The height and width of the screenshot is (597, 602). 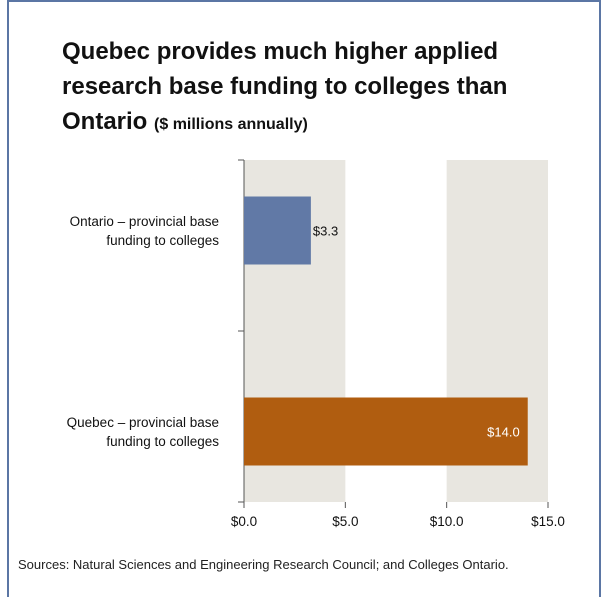 What do you see at coordinates (447, 521) in the screenshot?
I see `x-tick-label: $10.0` at bounding box center [447, 521].